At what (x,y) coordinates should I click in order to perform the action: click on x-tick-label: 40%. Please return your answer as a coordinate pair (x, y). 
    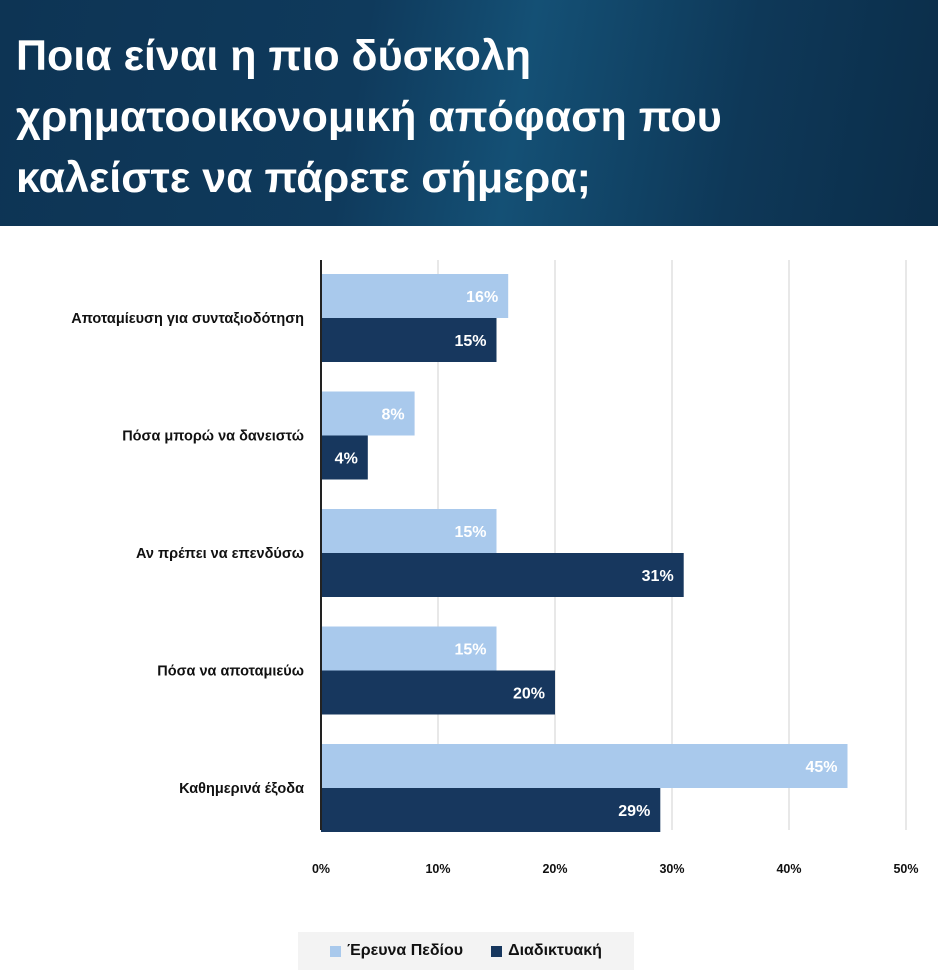
    Looking at the image, I should click on (788, 869).